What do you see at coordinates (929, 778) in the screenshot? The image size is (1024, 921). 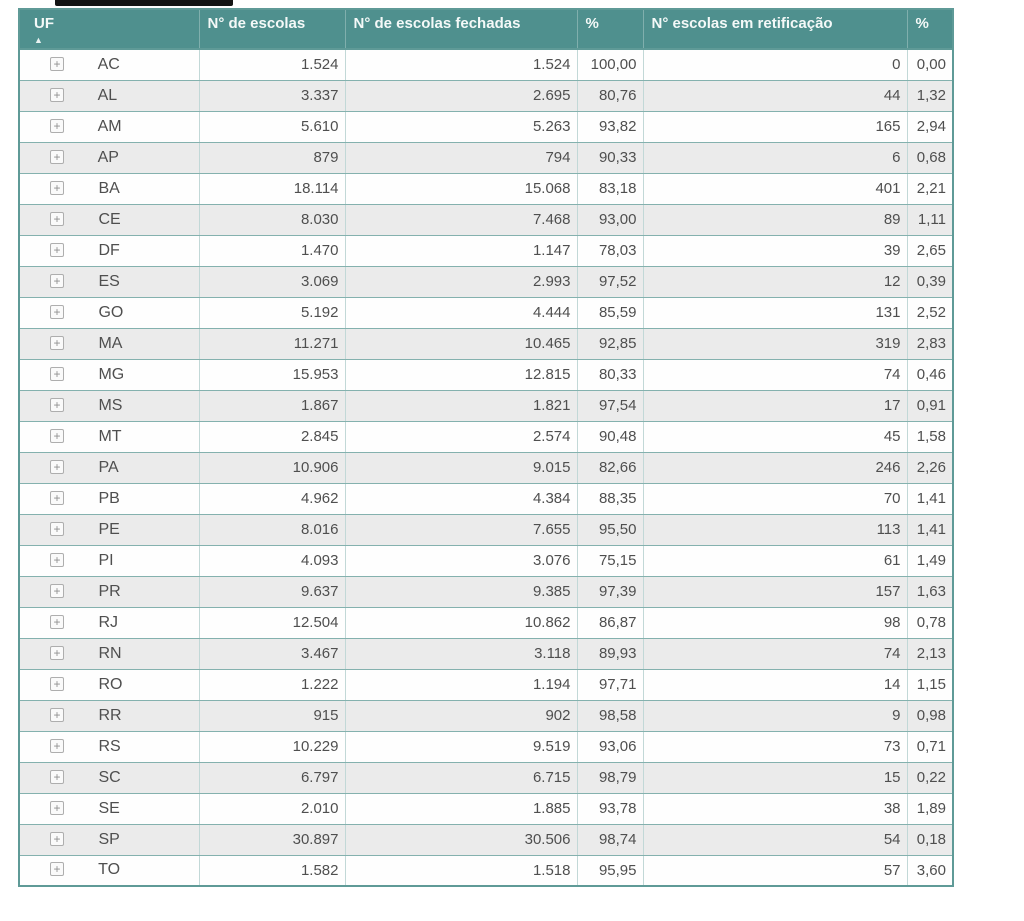 I see `pct-retificacao-cell: 0,22` at bounding box center [929, 778].